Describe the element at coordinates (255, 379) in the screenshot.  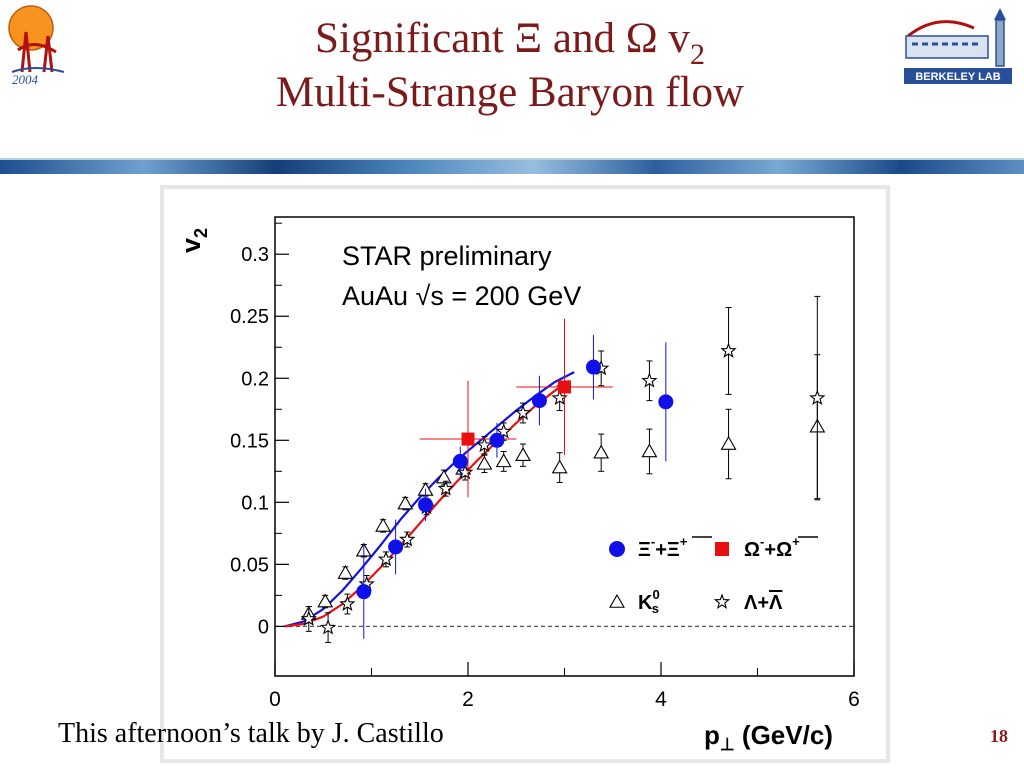
I see `y-tick-label: 0.2` at that location.